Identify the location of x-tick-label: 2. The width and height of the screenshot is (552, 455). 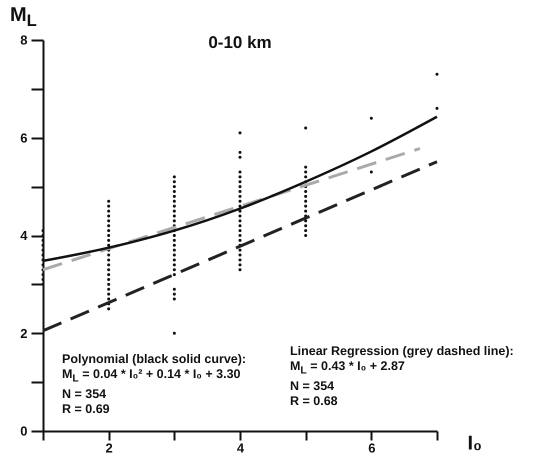
(109, 447).